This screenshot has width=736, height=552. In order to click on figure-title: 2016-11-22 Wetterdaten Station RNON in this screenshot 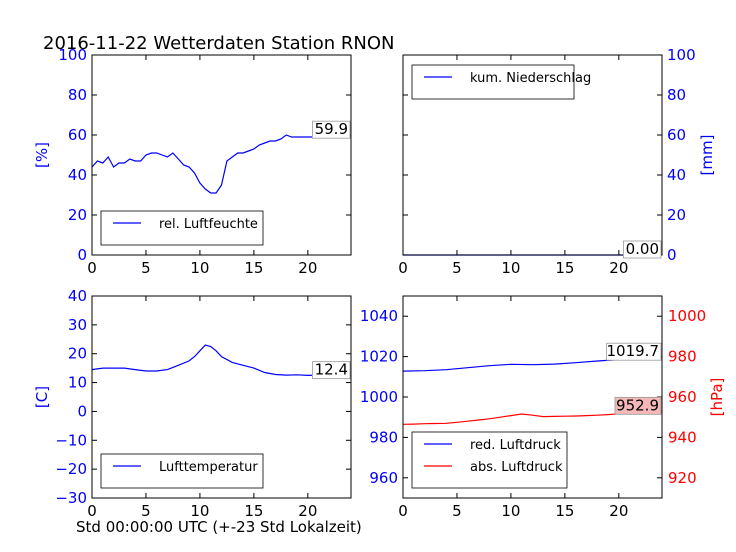, I will do `click(218, 43)`.